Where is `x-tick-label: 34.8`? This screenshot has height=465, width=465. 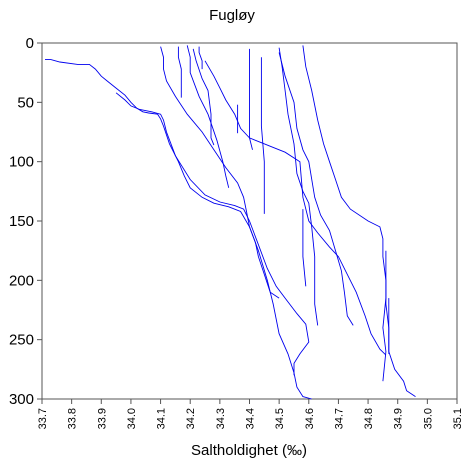 x-tick-label: 34.8 is located at coordinates (369, 418).